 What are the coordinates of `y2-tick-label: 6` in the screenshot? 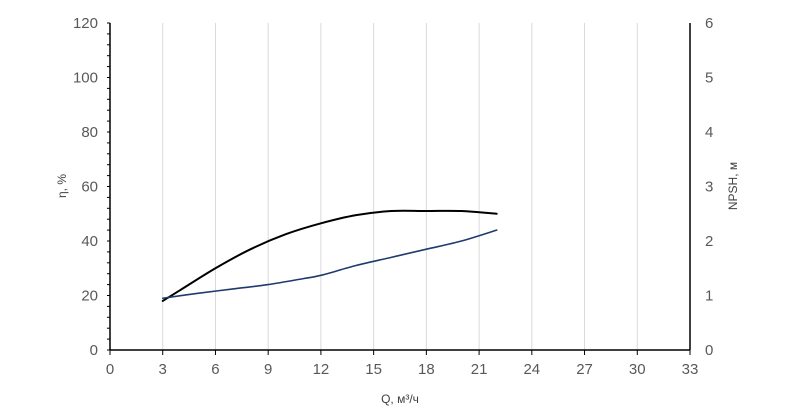 It's located at (709, 23).